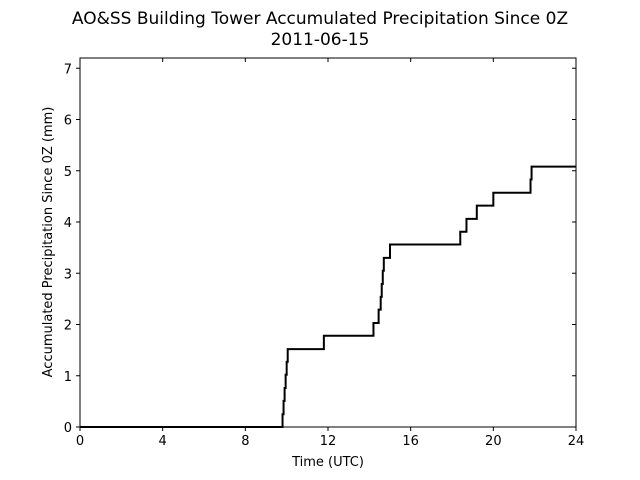  Describe the element at coordinates (68, 223) in the screenshot. I see `y-tick-label: 4` at that location.